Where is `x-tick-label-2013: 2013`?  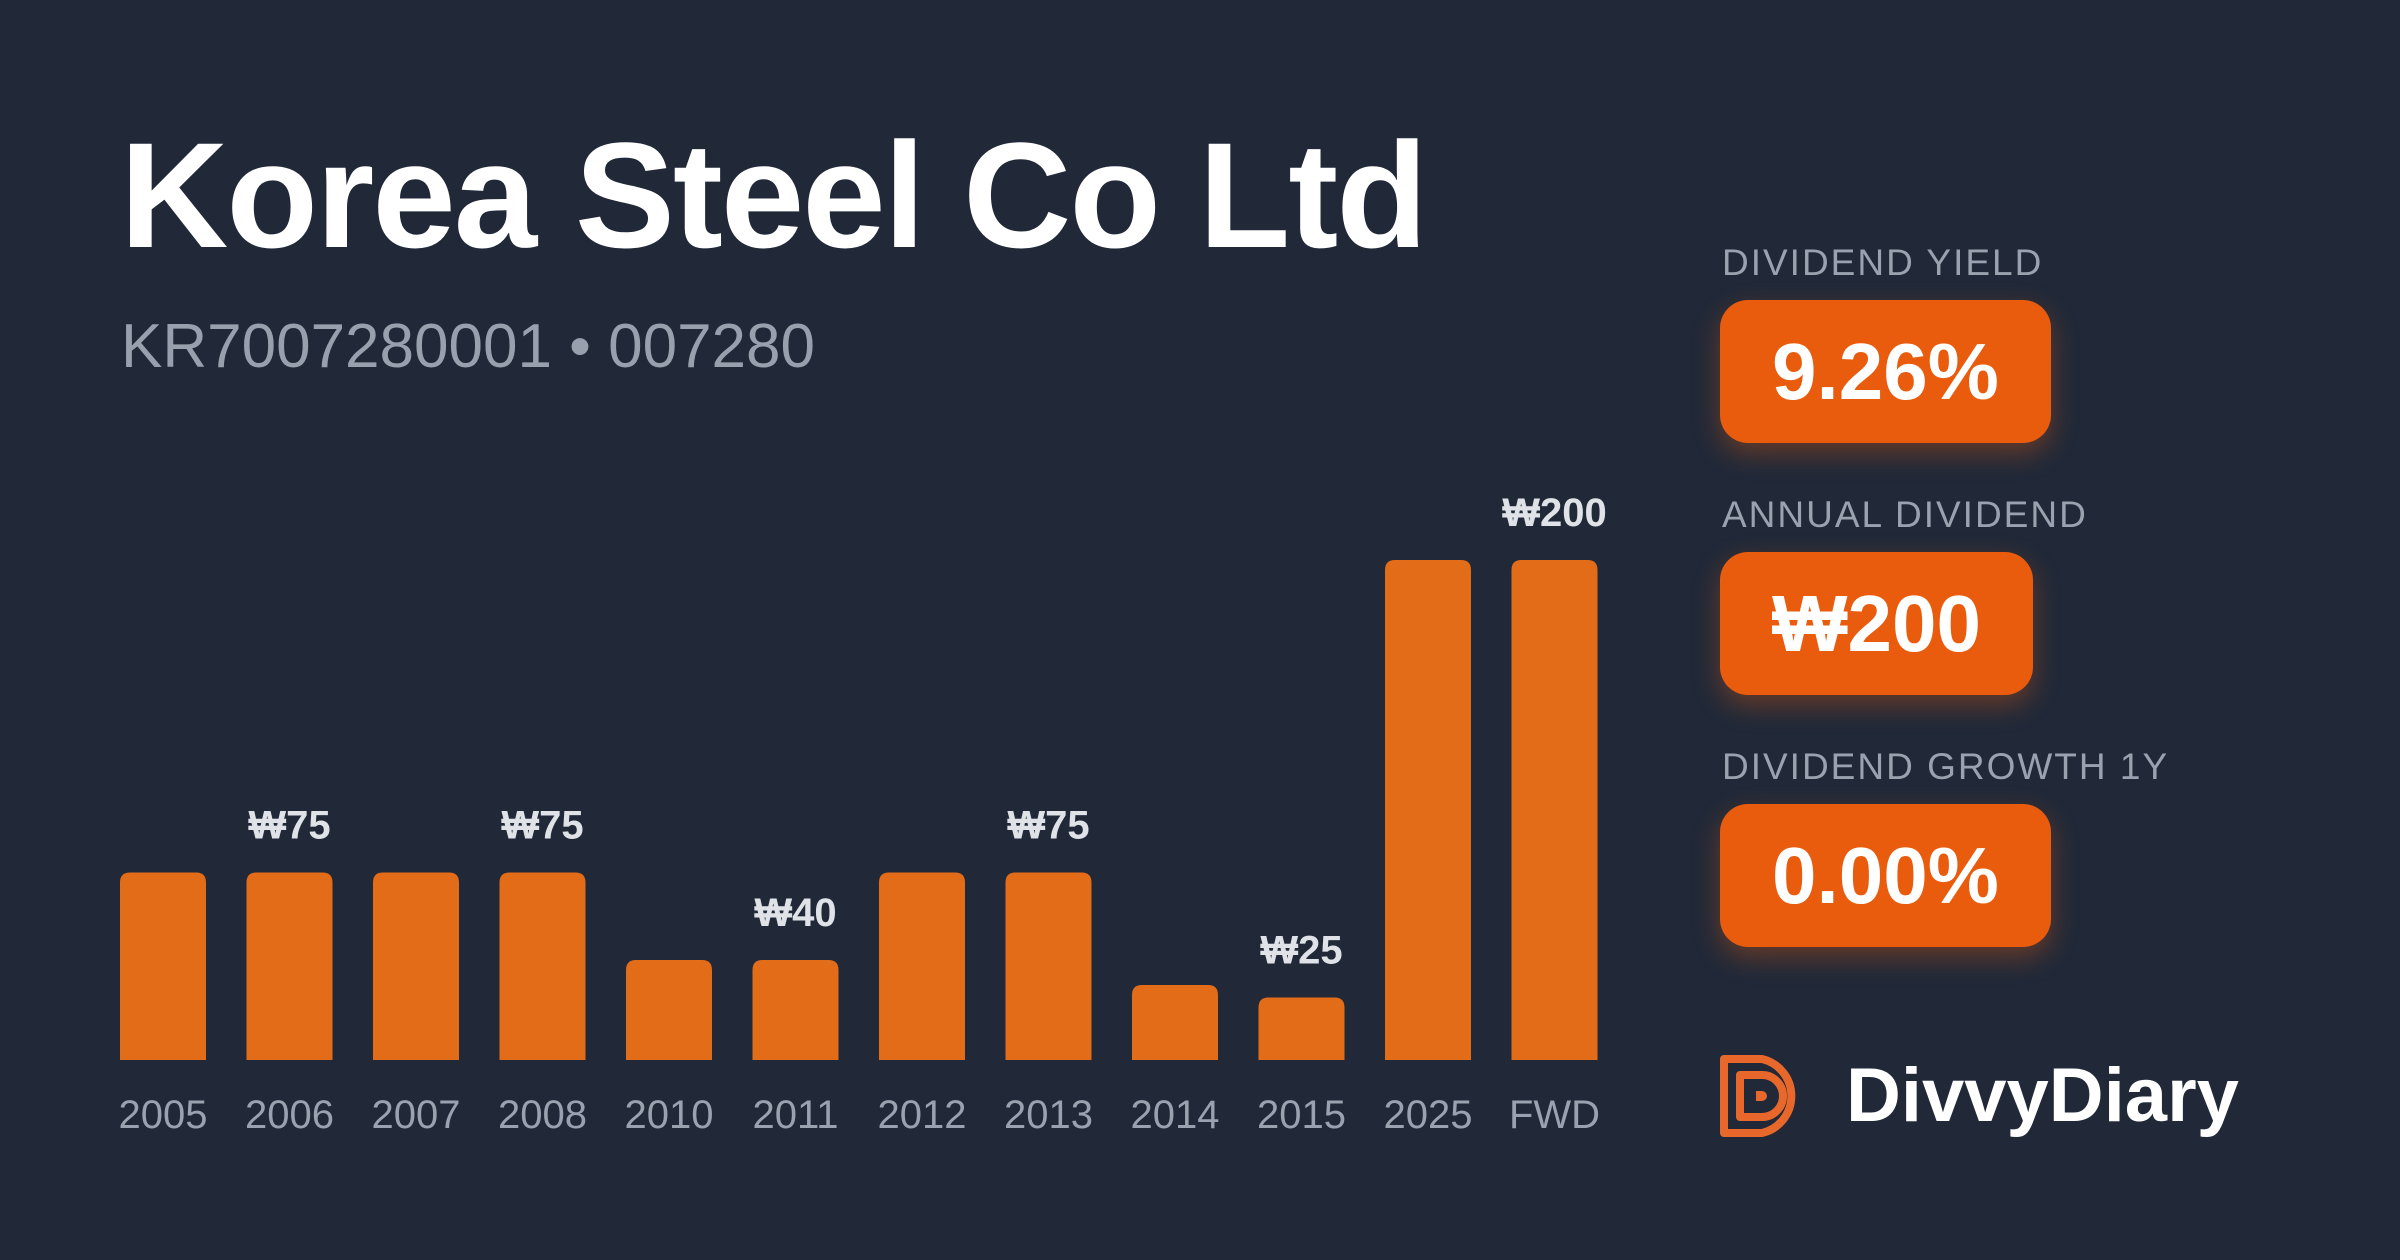
x-tick-label-2013: 2013 is located at coordinates (1048, 1115).